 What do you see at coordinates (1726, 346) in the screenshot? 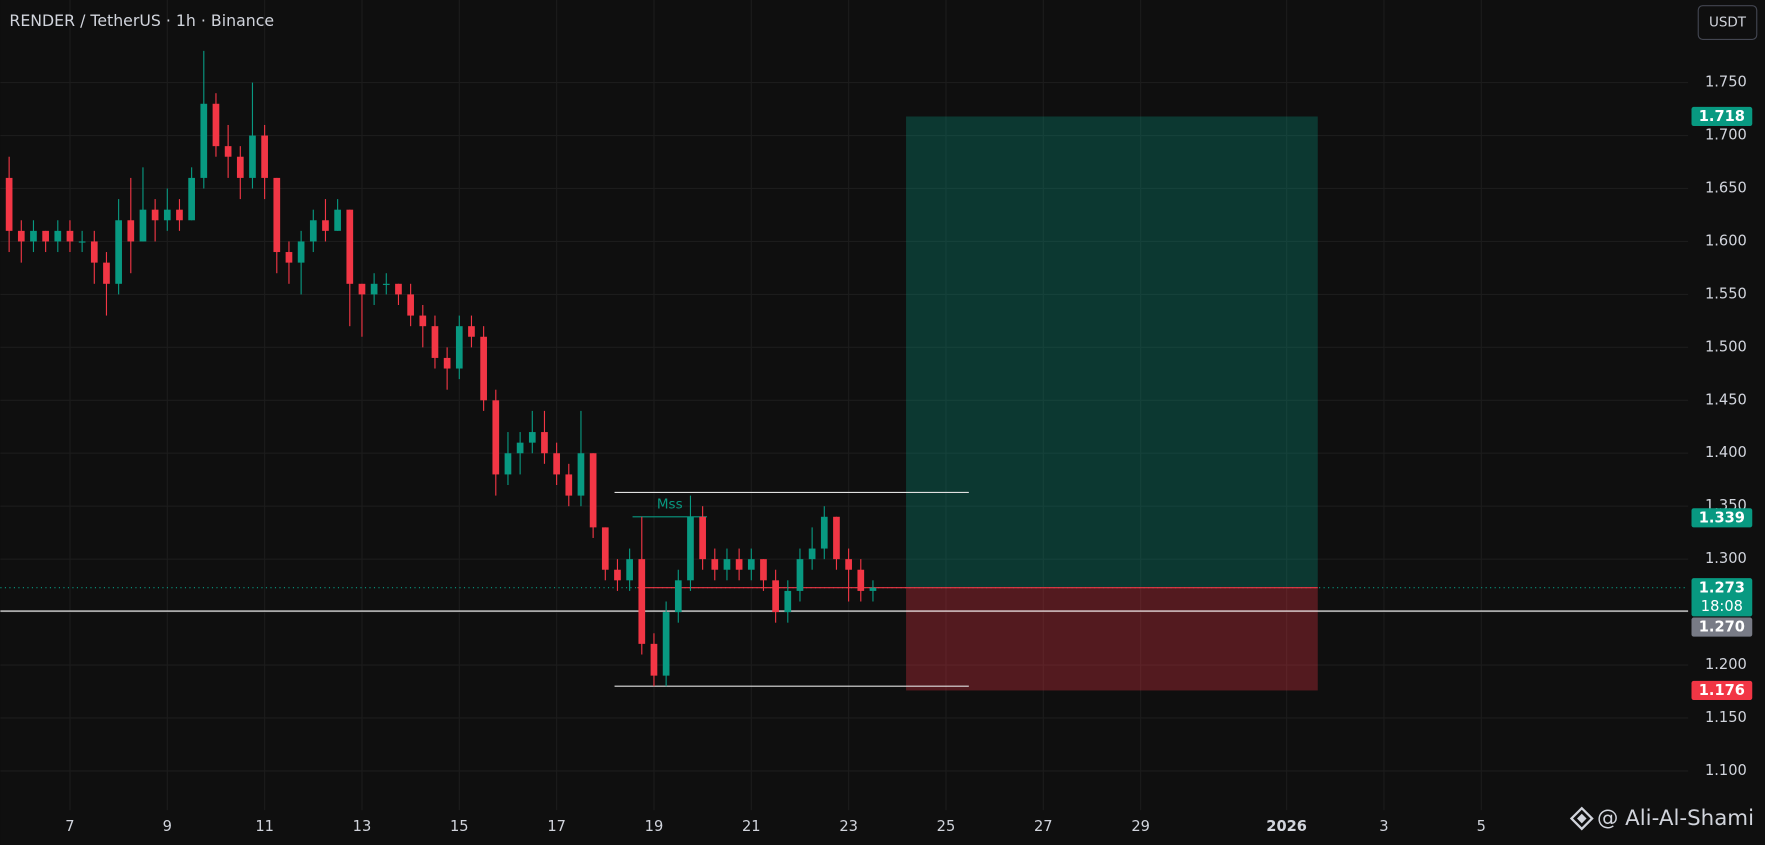
I see `y-tick-label: 1.500` at bounding box center [1726, 346].